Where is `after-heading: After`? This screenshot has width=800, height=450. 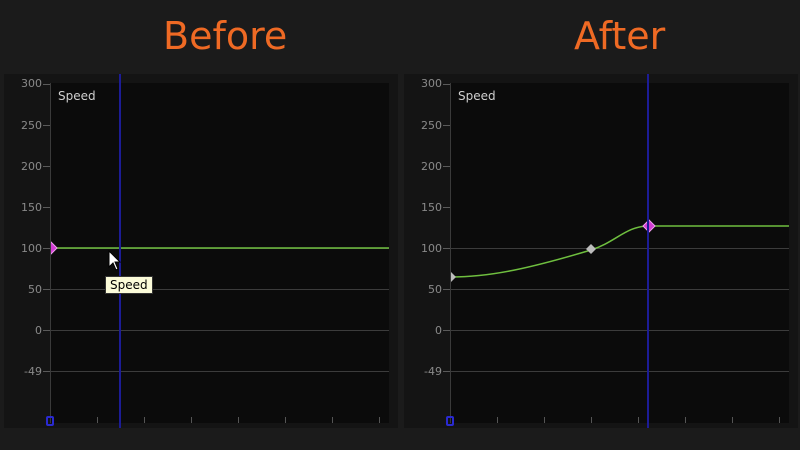 after-heading: After is located at coordinates (620, 36).